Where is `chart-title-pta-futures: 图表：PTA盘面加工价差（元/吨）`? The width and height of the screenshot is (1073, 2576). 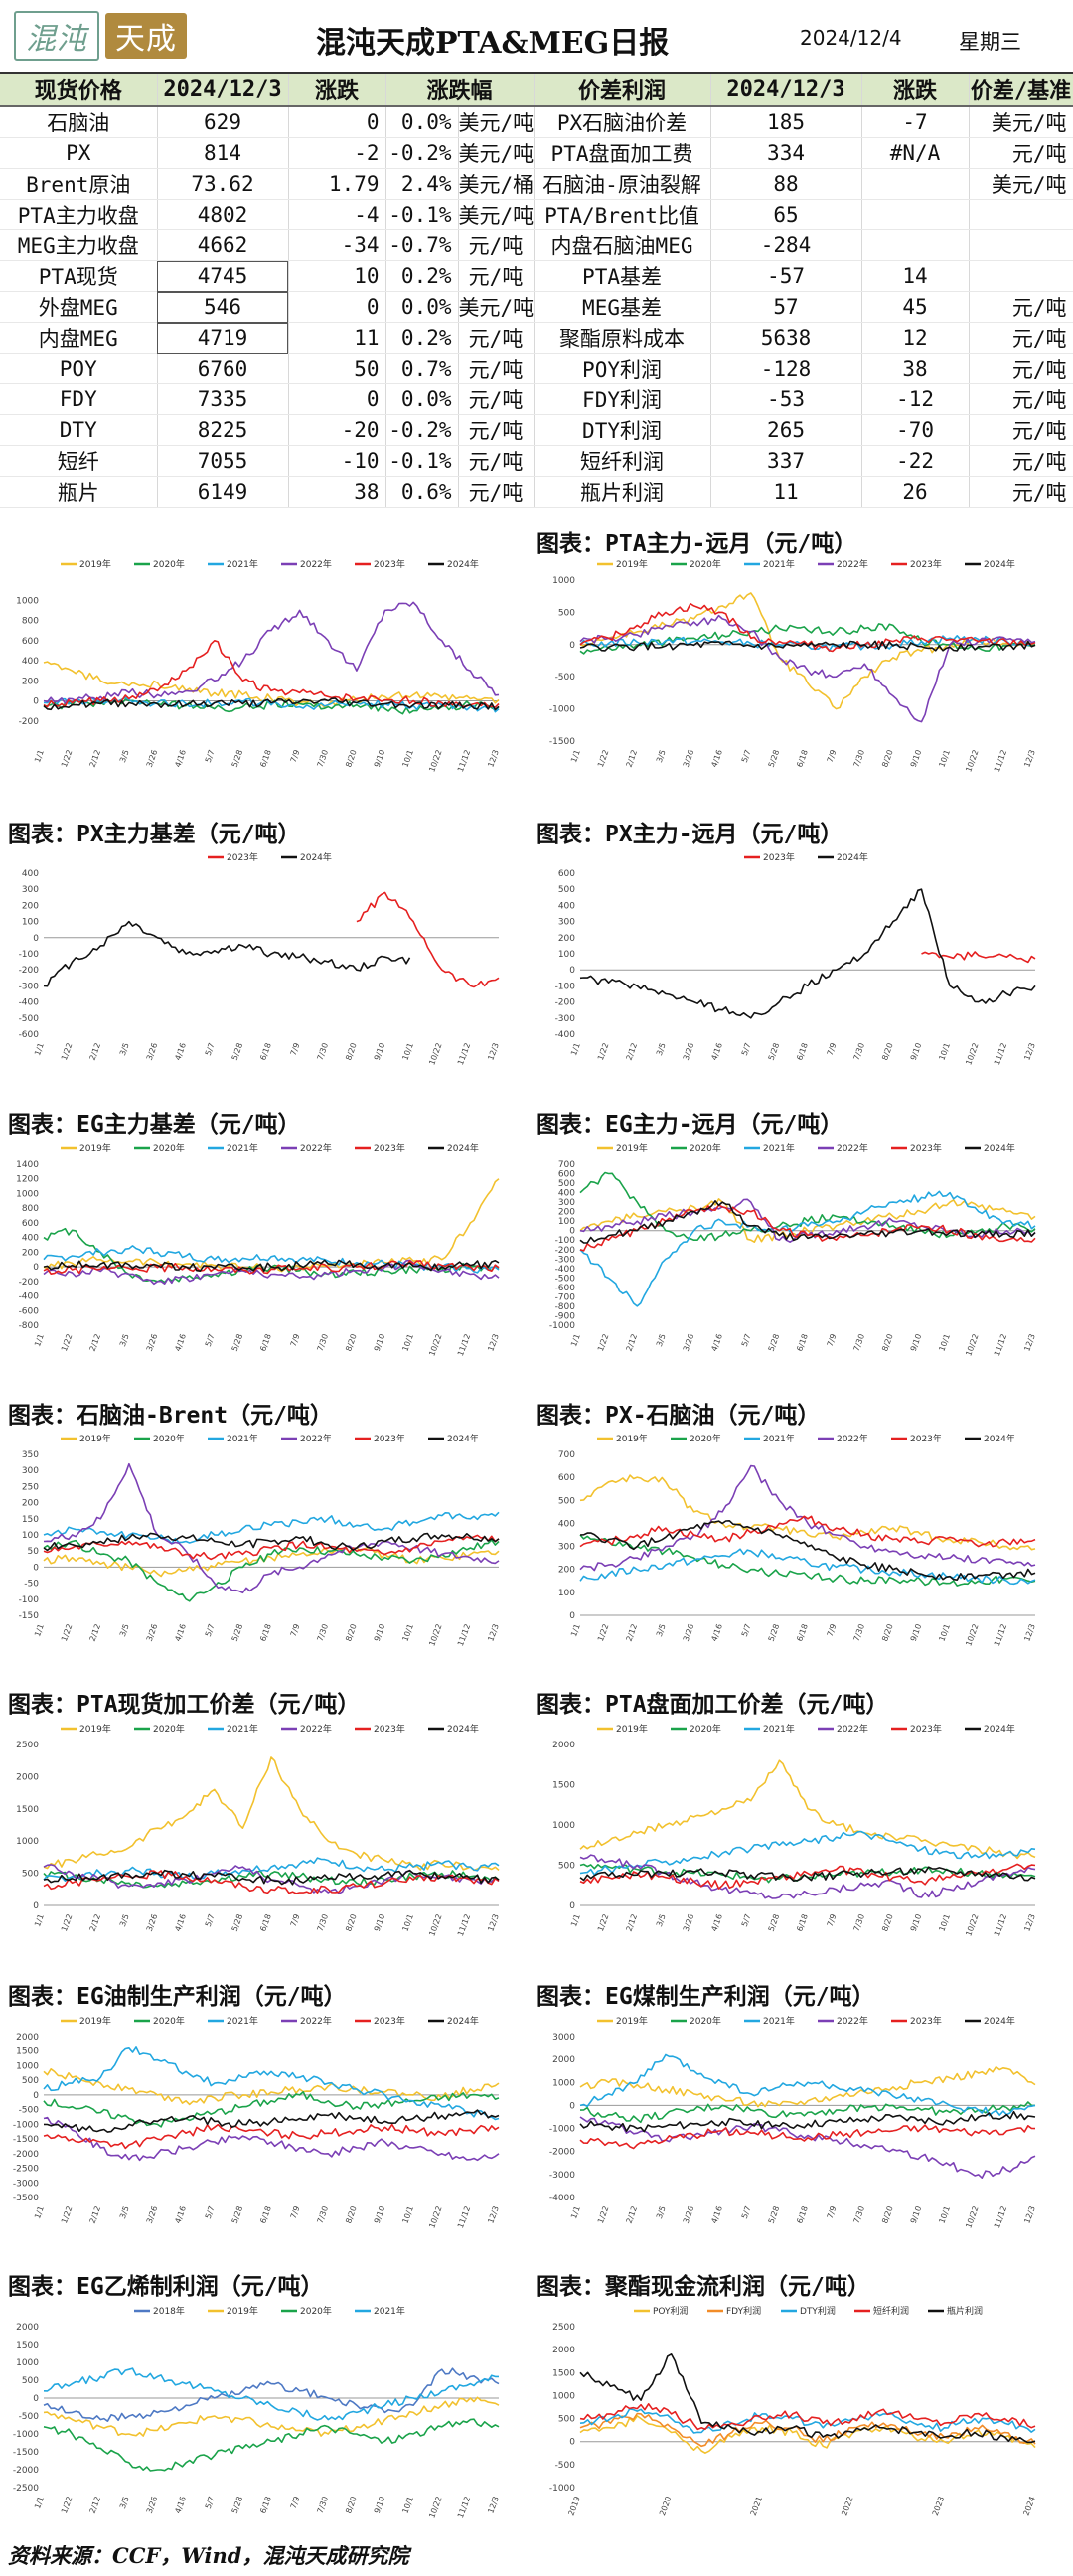 chart-title-pta-futures: 图表：PTA盘面加工价差（元/吨） is located at coordinates (712, 1705).